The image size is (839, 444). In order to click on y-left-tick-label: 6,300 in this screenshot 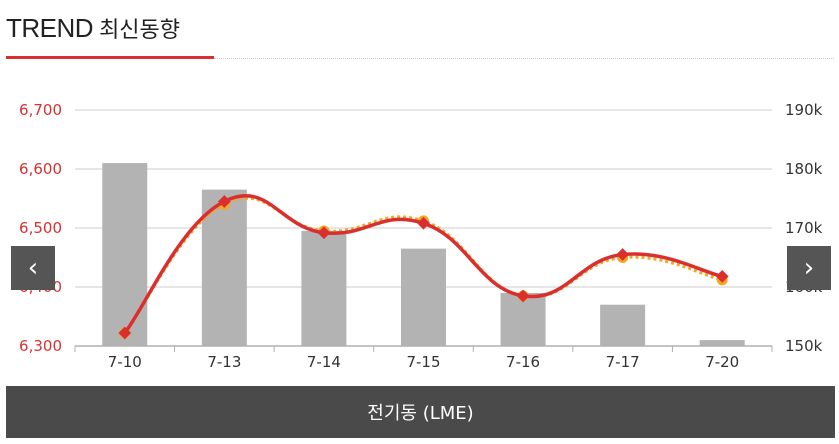, I will do `click(40, 346)`.